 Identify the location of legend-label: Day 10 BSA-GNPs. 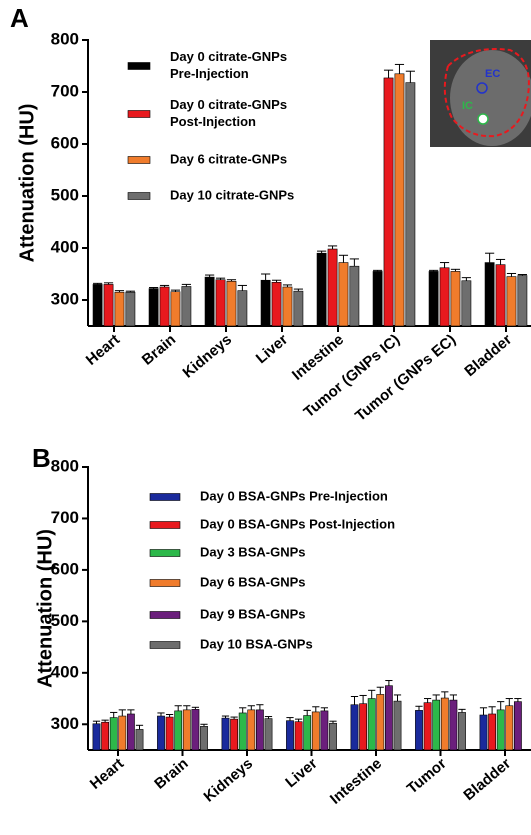
(256, 643).